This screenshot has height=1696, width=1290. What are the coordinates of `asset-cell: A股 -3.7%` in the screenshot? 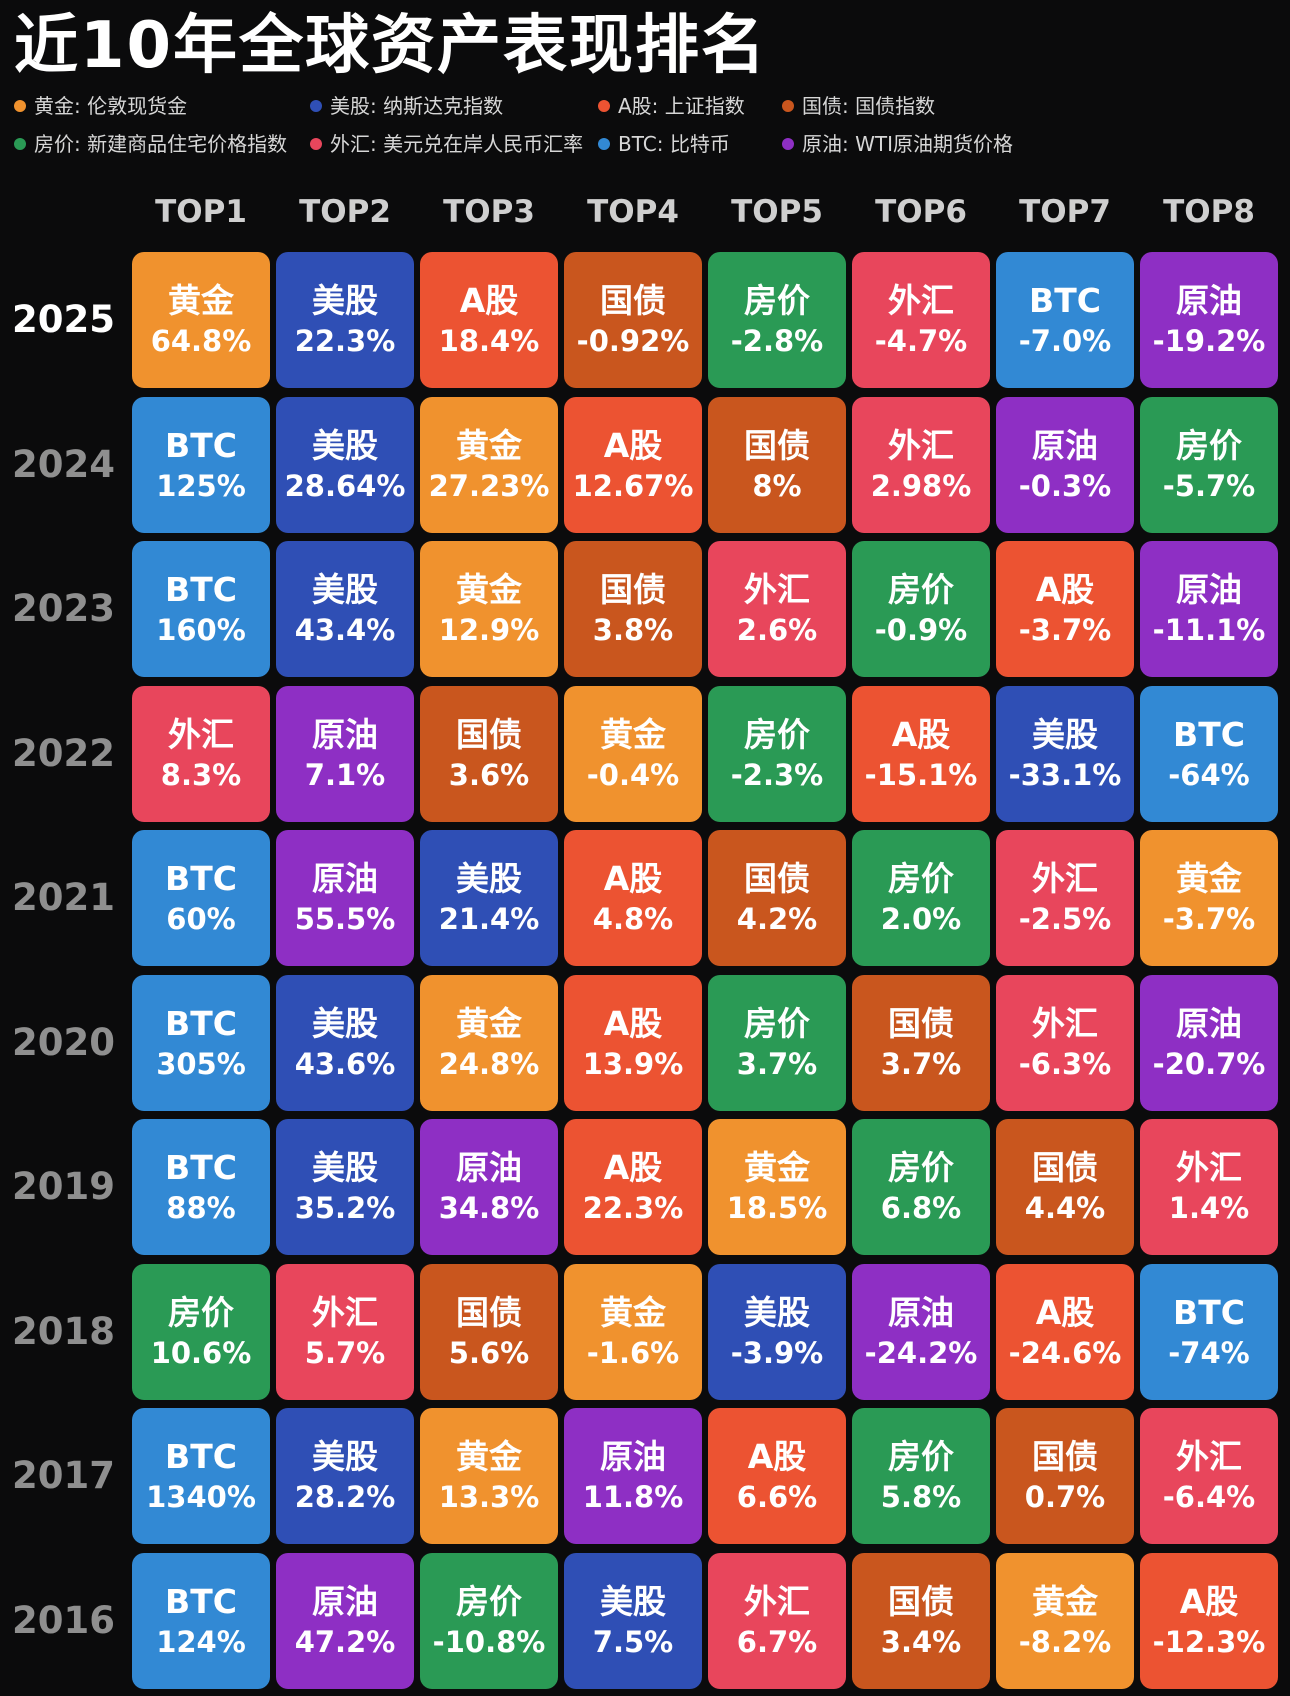 It's located at (1065, 609).